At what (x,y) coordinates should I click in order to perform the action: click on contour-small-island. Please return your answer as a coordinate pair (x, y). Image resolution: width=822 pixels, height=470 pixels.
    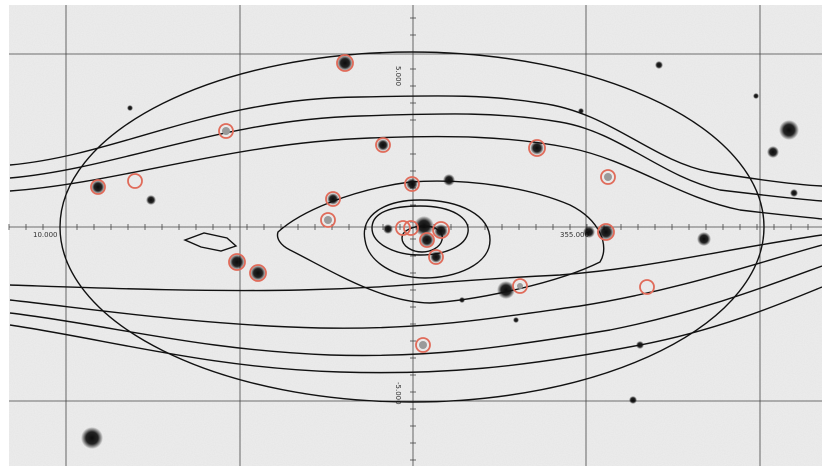
    Looking at the image, I should click on (210, 242).